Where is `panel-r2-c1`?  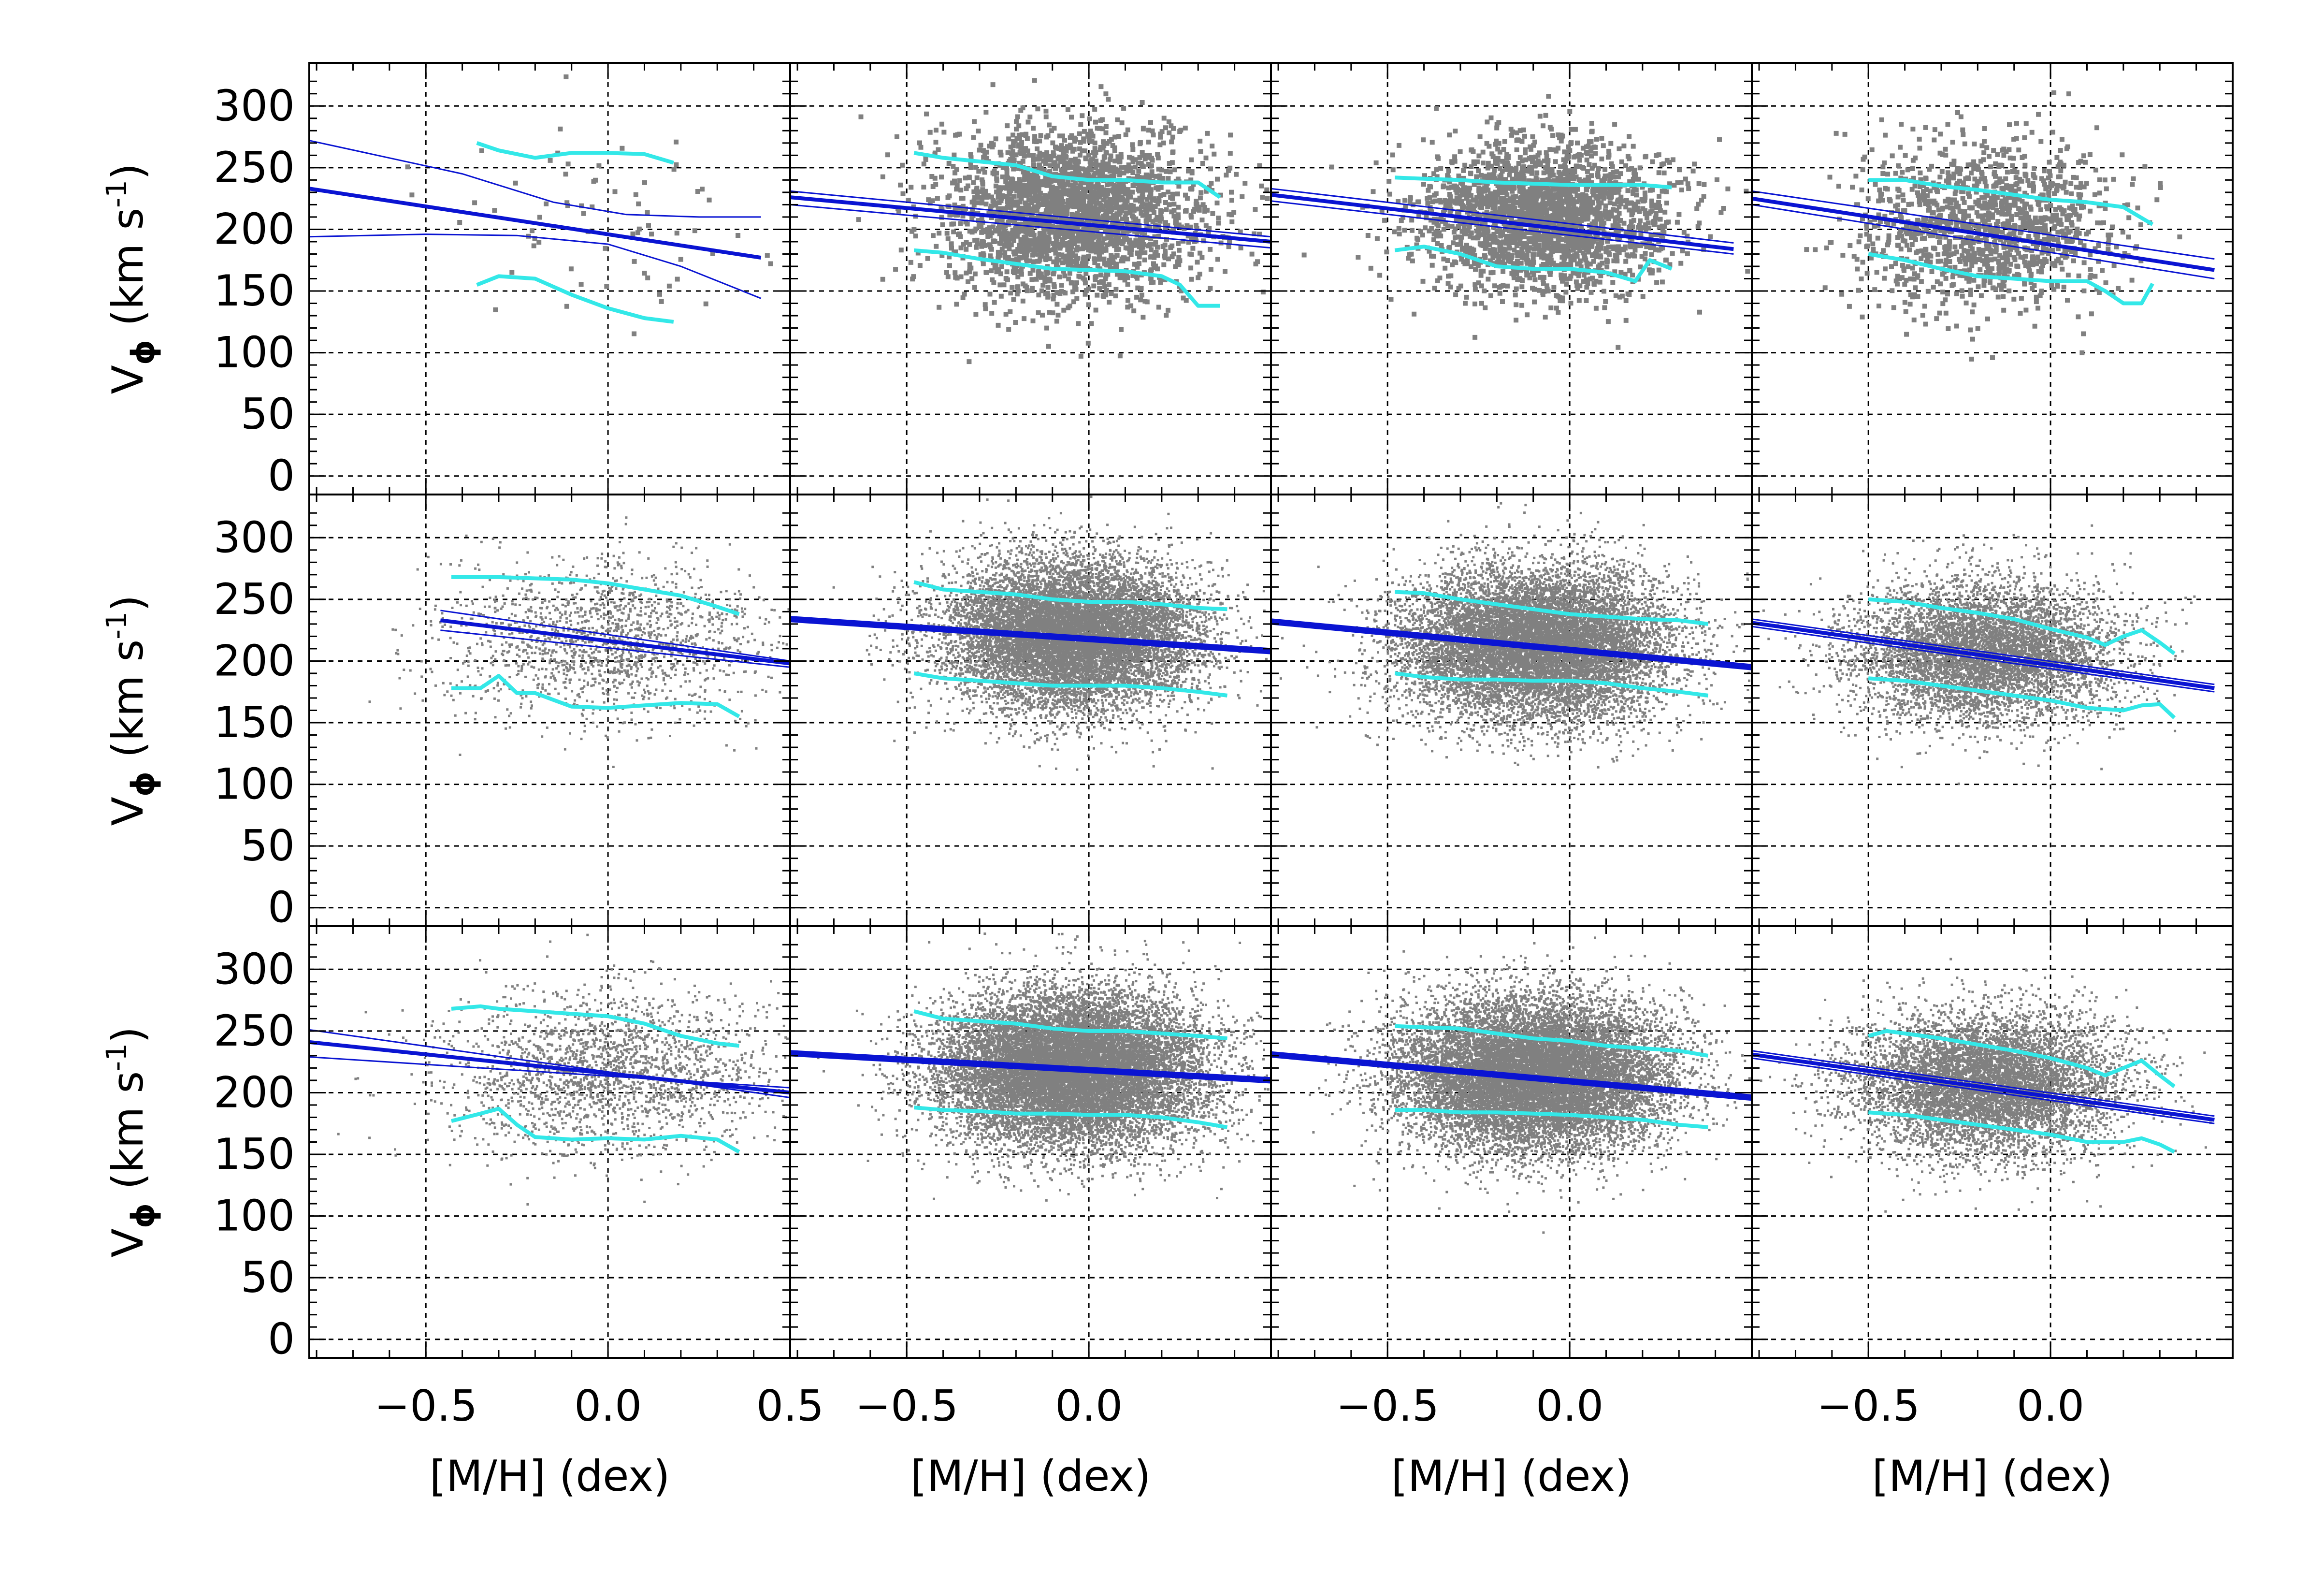
panel-r2-c1 is located at coordinates (1030, 1142).